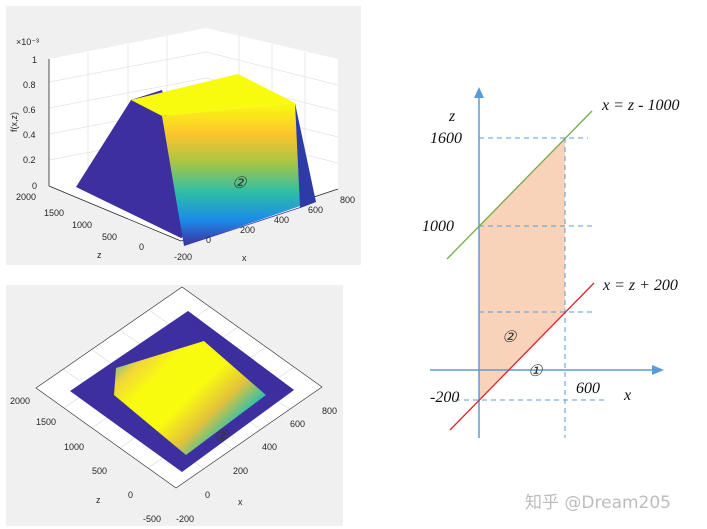 Image resolution: width=707 pixels, height=529 pixels. What do you see at coordinates (347, 200) in the screenshot?
I see `xtick-4: 800` at bounding box center [347, 200].